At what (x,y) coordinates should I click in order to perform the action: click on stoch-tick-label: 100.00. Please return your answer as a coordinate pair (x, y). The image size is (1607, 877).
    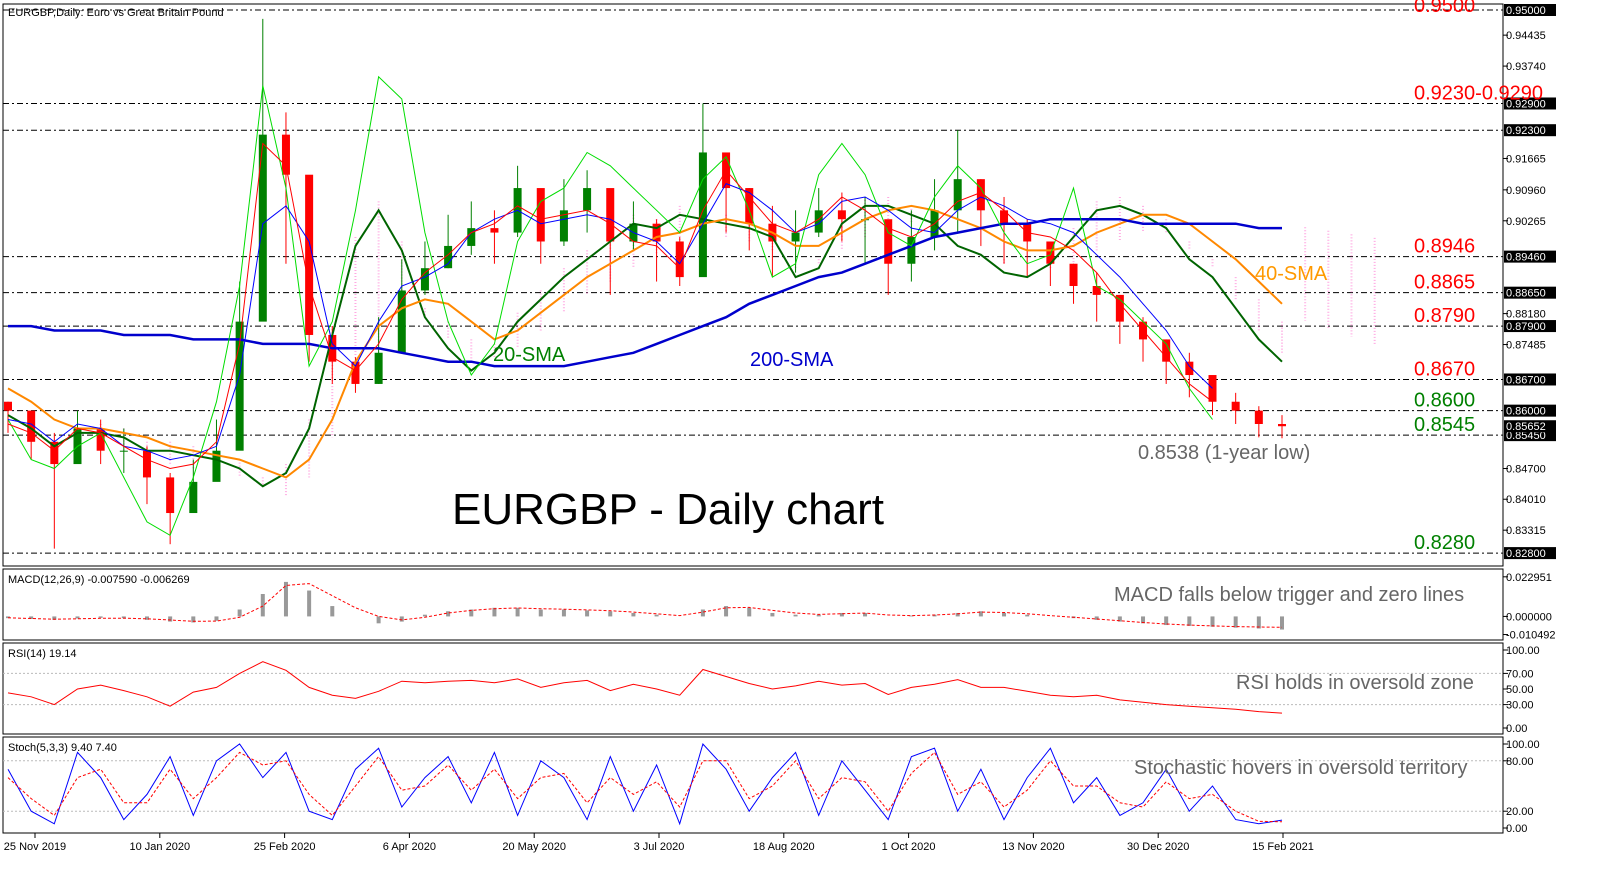
    Looking at the image, I should click on (1523, 745).